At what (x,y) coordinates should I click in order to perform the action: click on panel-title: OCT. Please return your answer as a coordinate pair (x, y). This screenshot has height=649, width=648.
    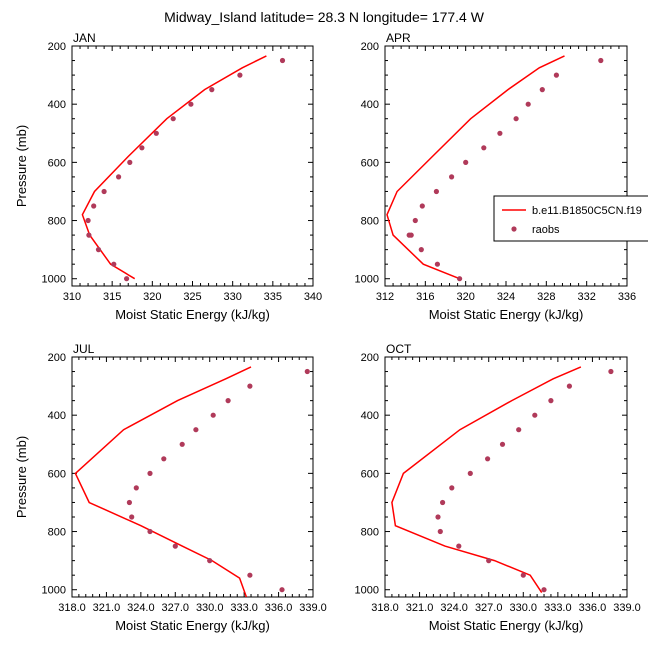
    Looking at the image, I should click on (399, 349).